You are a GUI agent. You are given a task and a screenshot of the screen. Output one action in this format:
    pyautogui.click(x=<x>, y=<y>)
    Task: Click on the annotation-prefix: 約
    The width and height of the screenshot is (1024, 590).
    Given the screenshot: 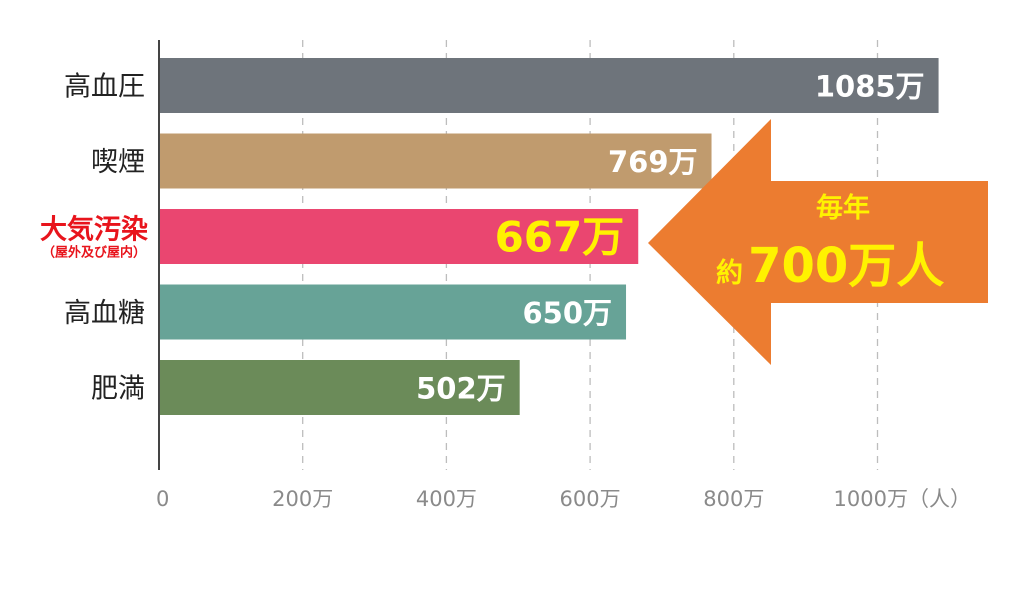 What is the action you would take?
    pyautogui.click(x=729, y=273)
    